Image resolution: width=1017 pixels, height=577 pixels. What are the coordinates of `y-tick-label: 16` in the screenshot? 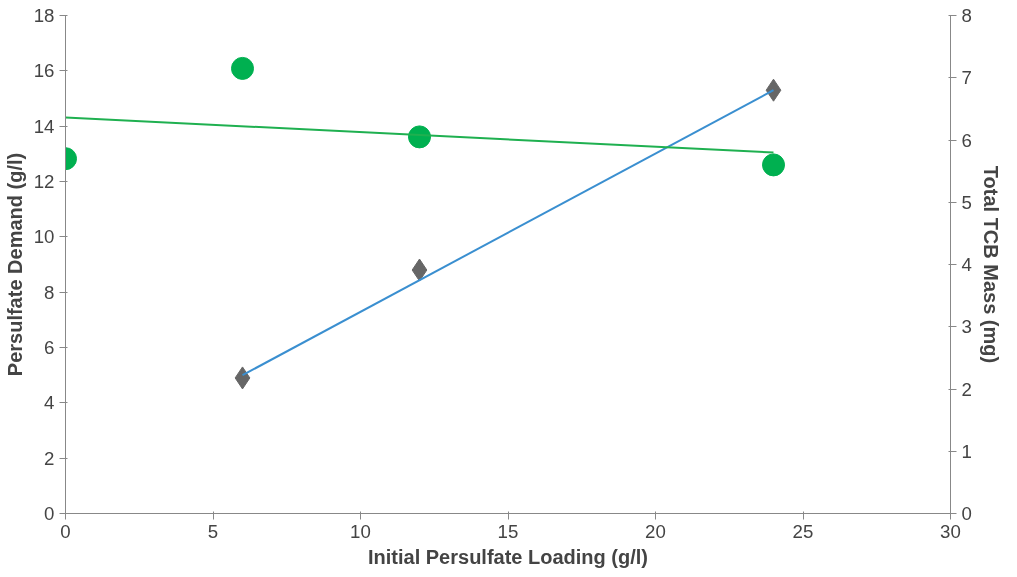 It's located at (44, 71).